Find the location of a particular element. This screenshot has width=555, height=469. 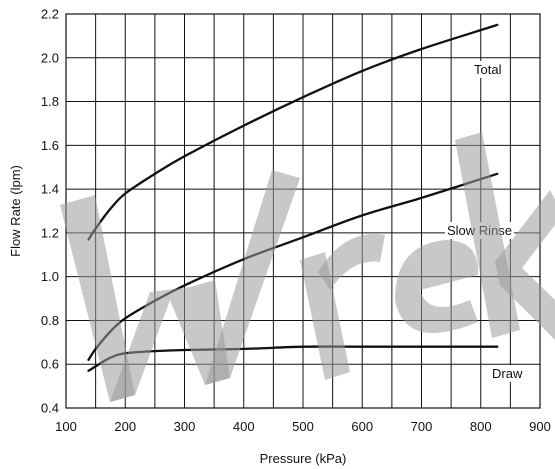

x-tick-label: 100 is located at coordinates (66, 426).